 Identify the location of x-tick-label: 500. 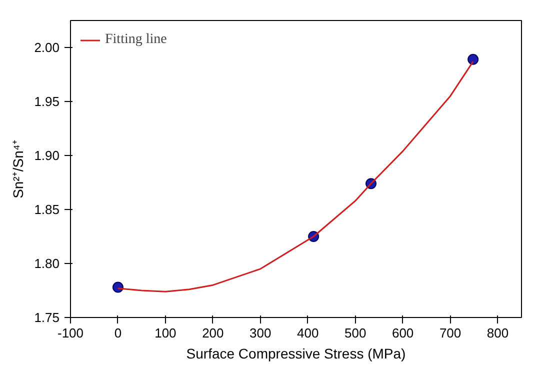
(355, 333).